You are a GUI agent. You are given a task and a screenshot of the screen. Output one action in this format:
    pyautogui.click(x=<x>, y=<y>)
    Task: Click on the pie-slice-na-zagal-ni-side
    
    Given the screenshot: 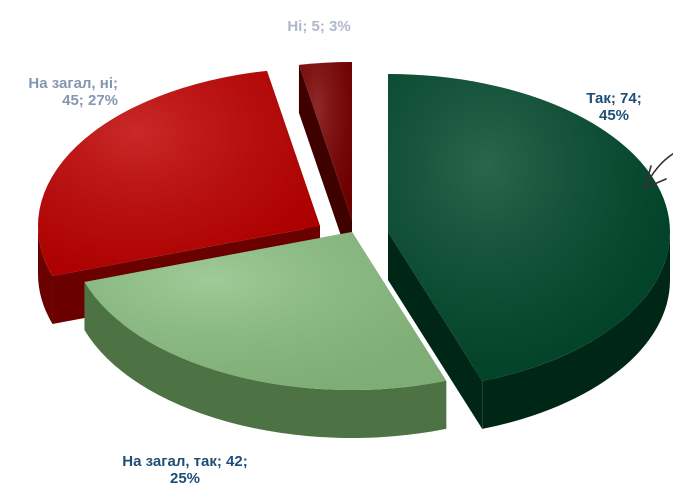 What is the action you would take?
    pyautogui.click(x=45, y=275)
    